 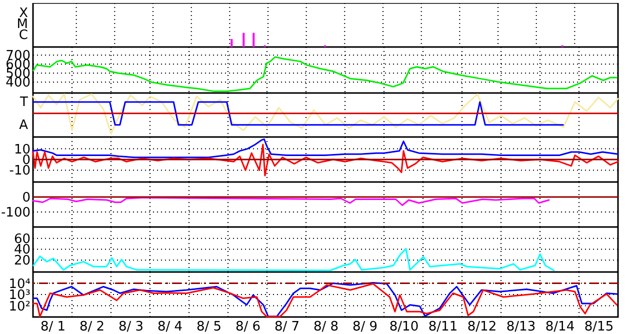 What do you see at coordinates (482, 327) in the screenshot?
I see `x-tick-label: 8/12` at bounding box center [482, 327].